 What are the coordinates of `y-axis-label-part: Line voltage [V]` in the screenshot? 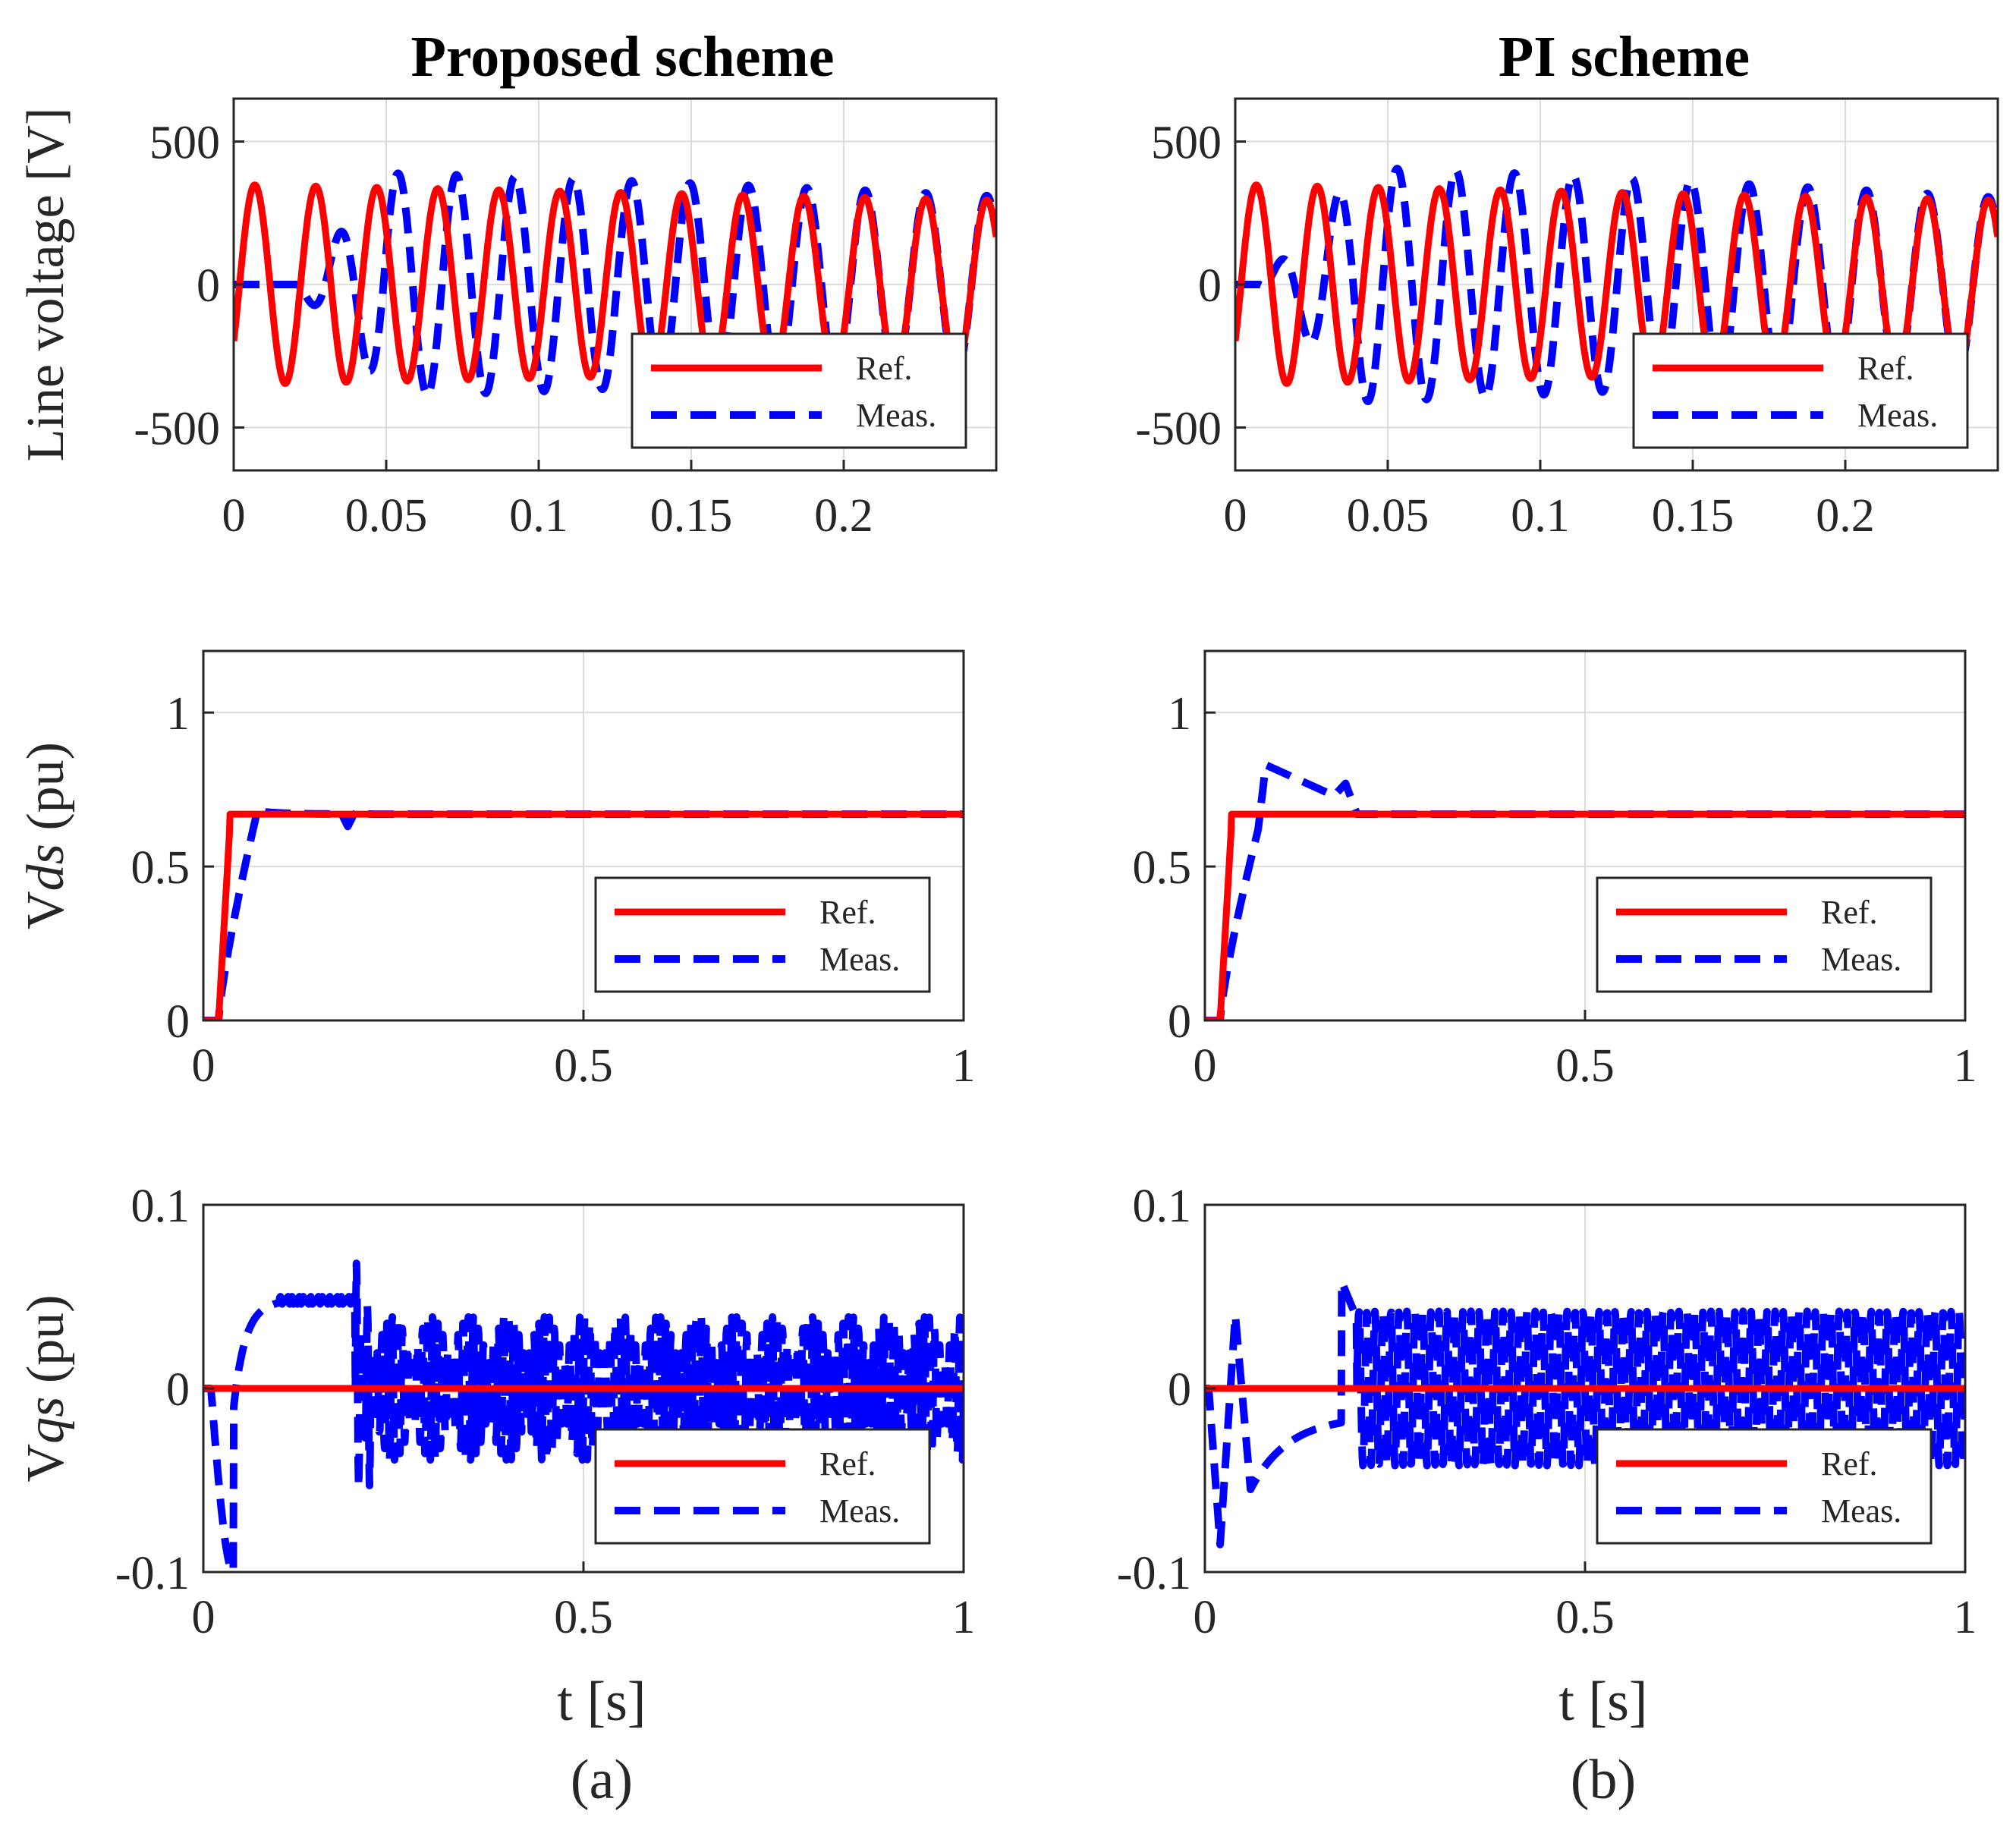 It's located at (46, 285).